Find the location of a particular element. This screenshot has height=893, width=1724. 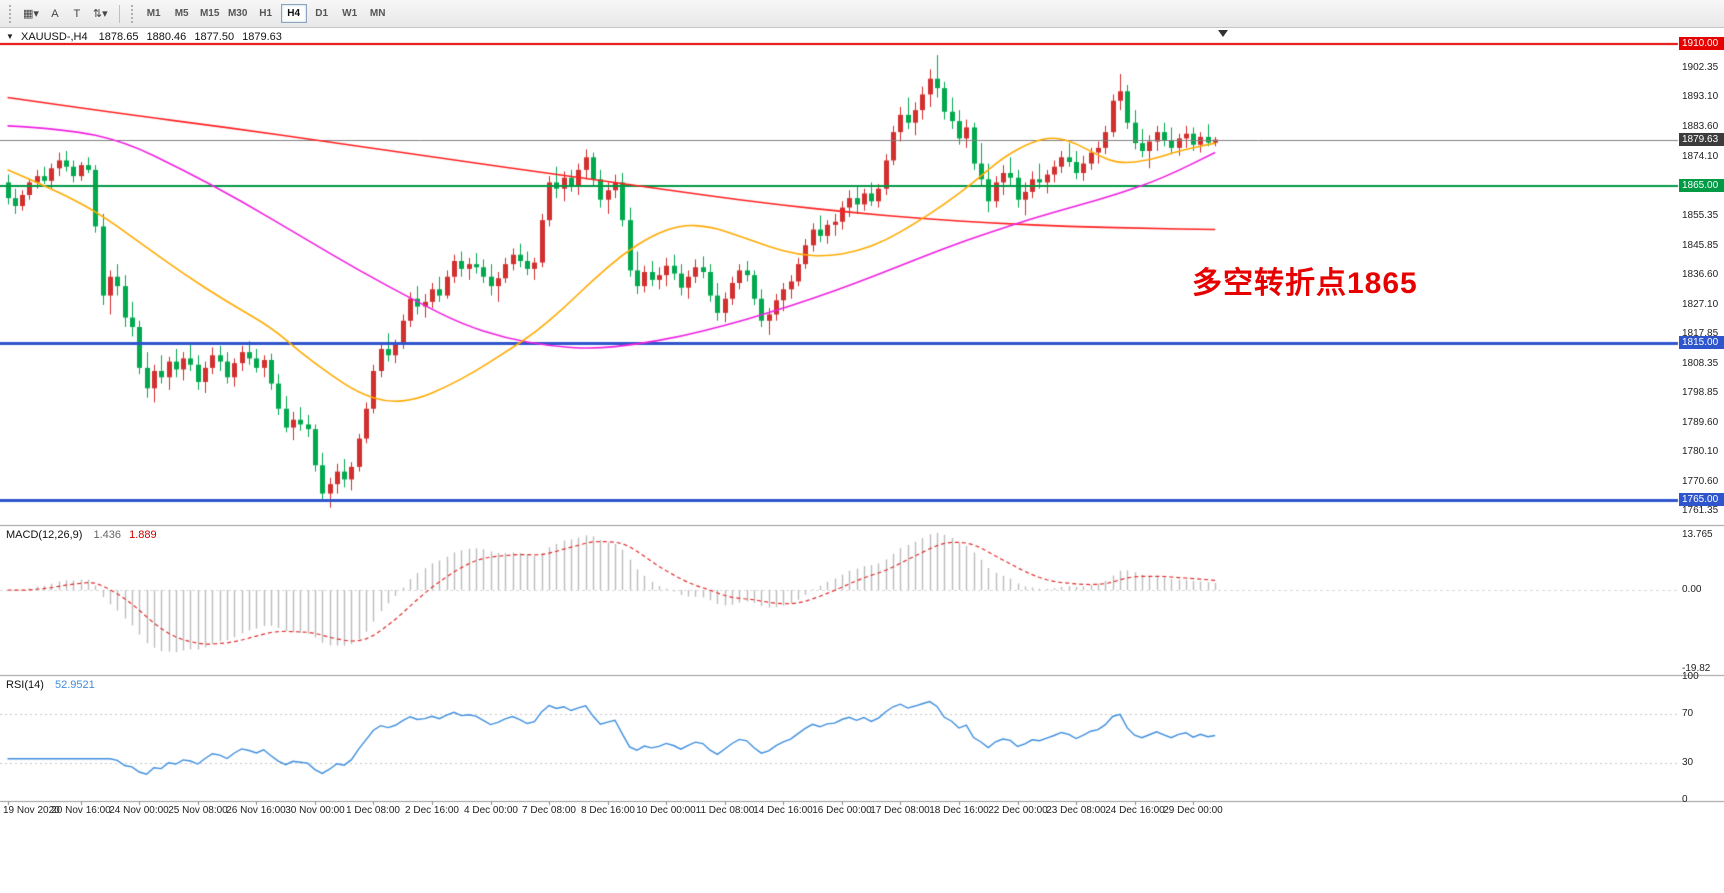

price-axis-label: 1902.35 is located at coordinates (1700, 67).